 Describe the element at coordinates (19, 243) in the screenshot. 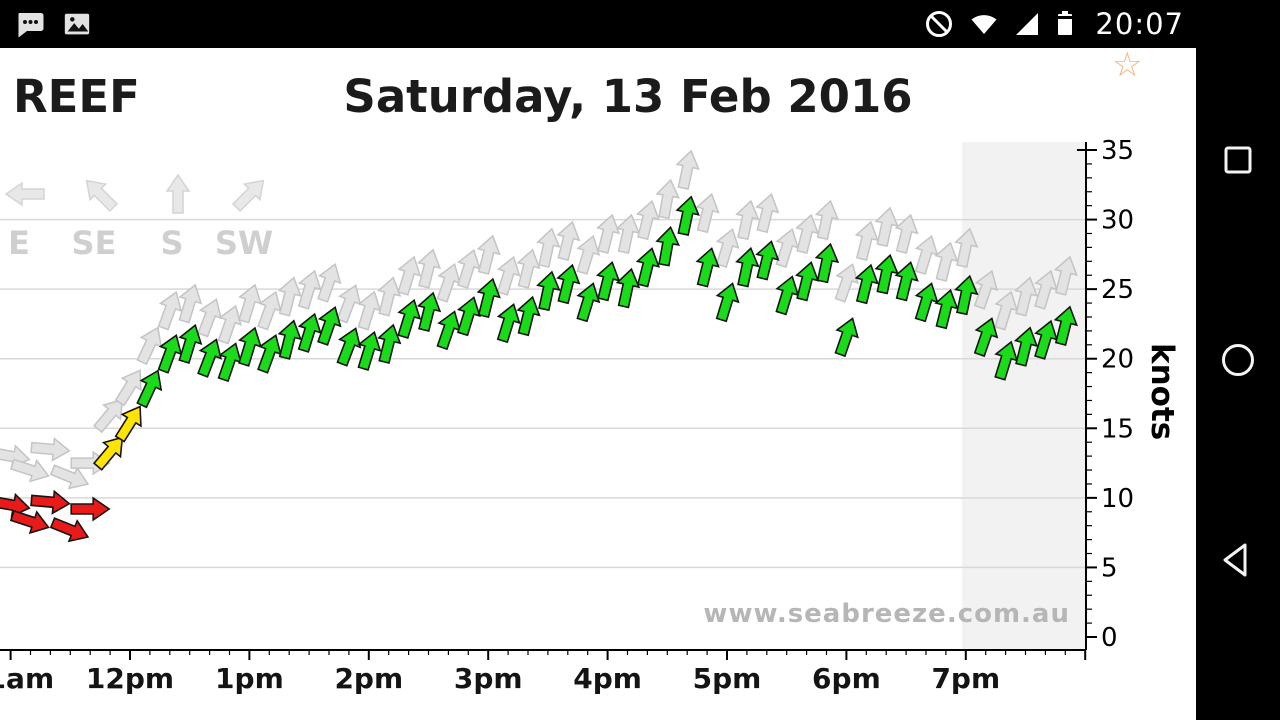

I see `direction-legend-label: E` at that location.